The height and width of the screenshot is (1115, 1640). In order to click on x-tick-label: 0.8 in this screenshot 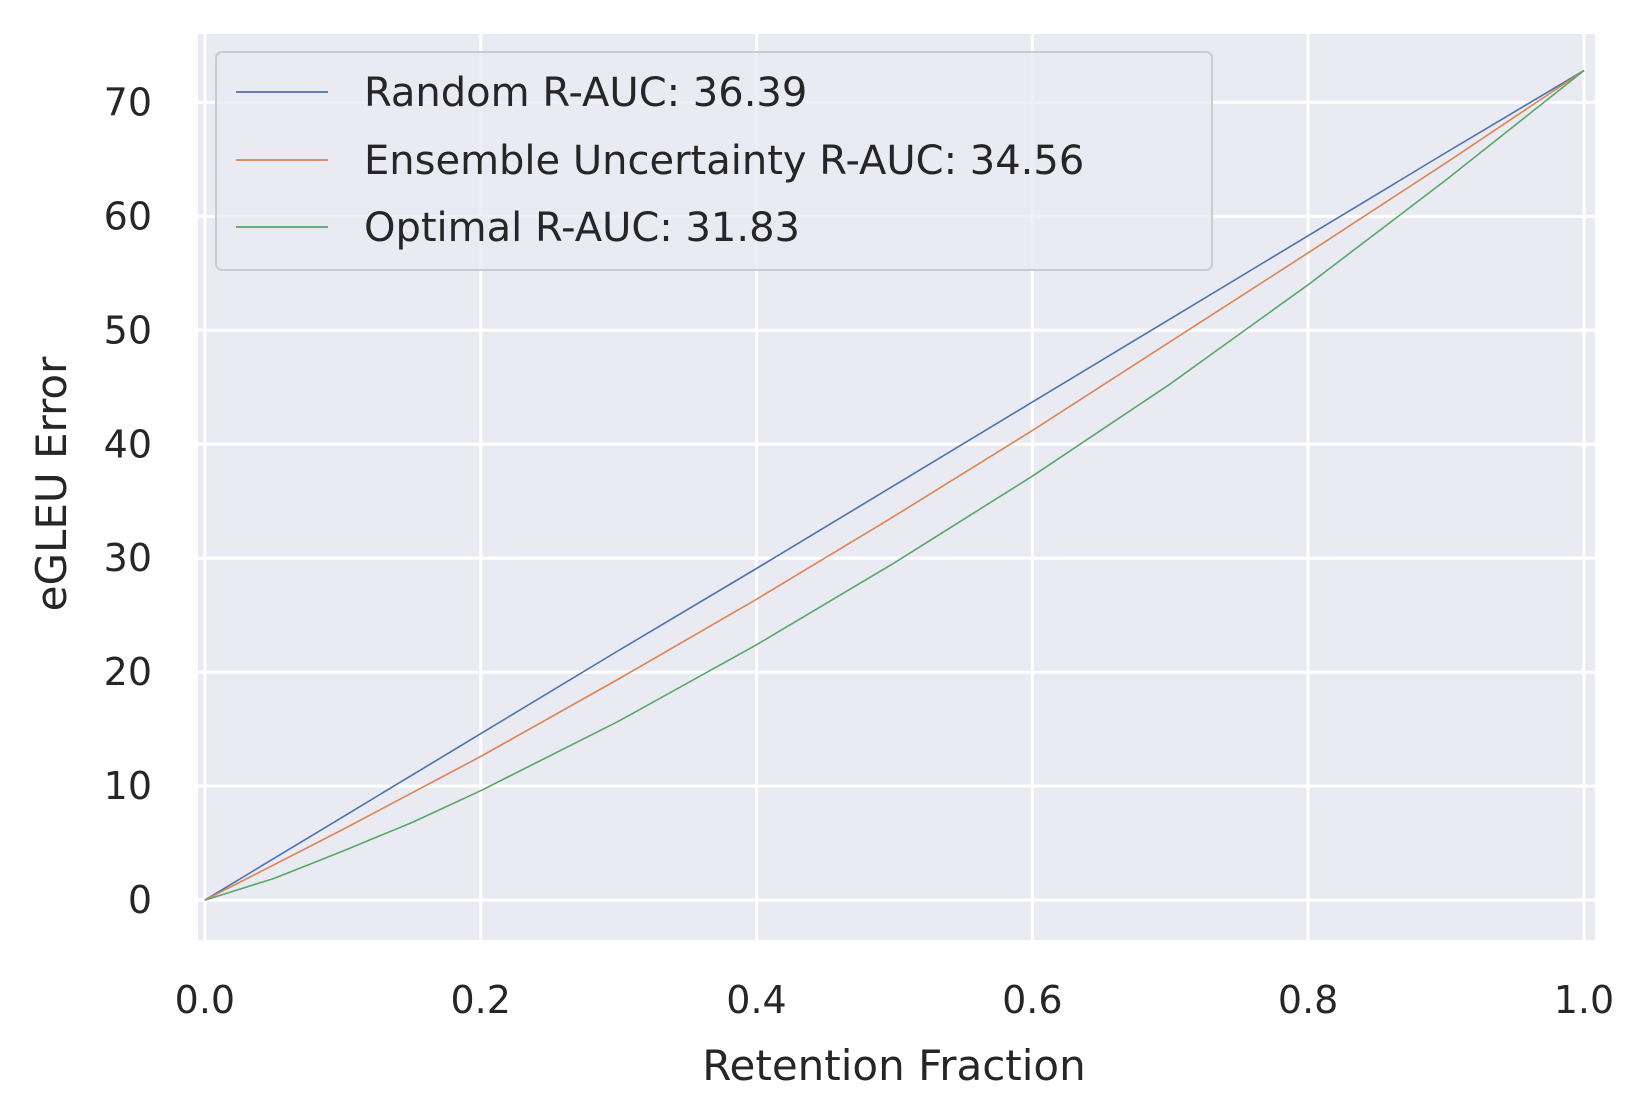, I will do `click(1308, 1000)`.